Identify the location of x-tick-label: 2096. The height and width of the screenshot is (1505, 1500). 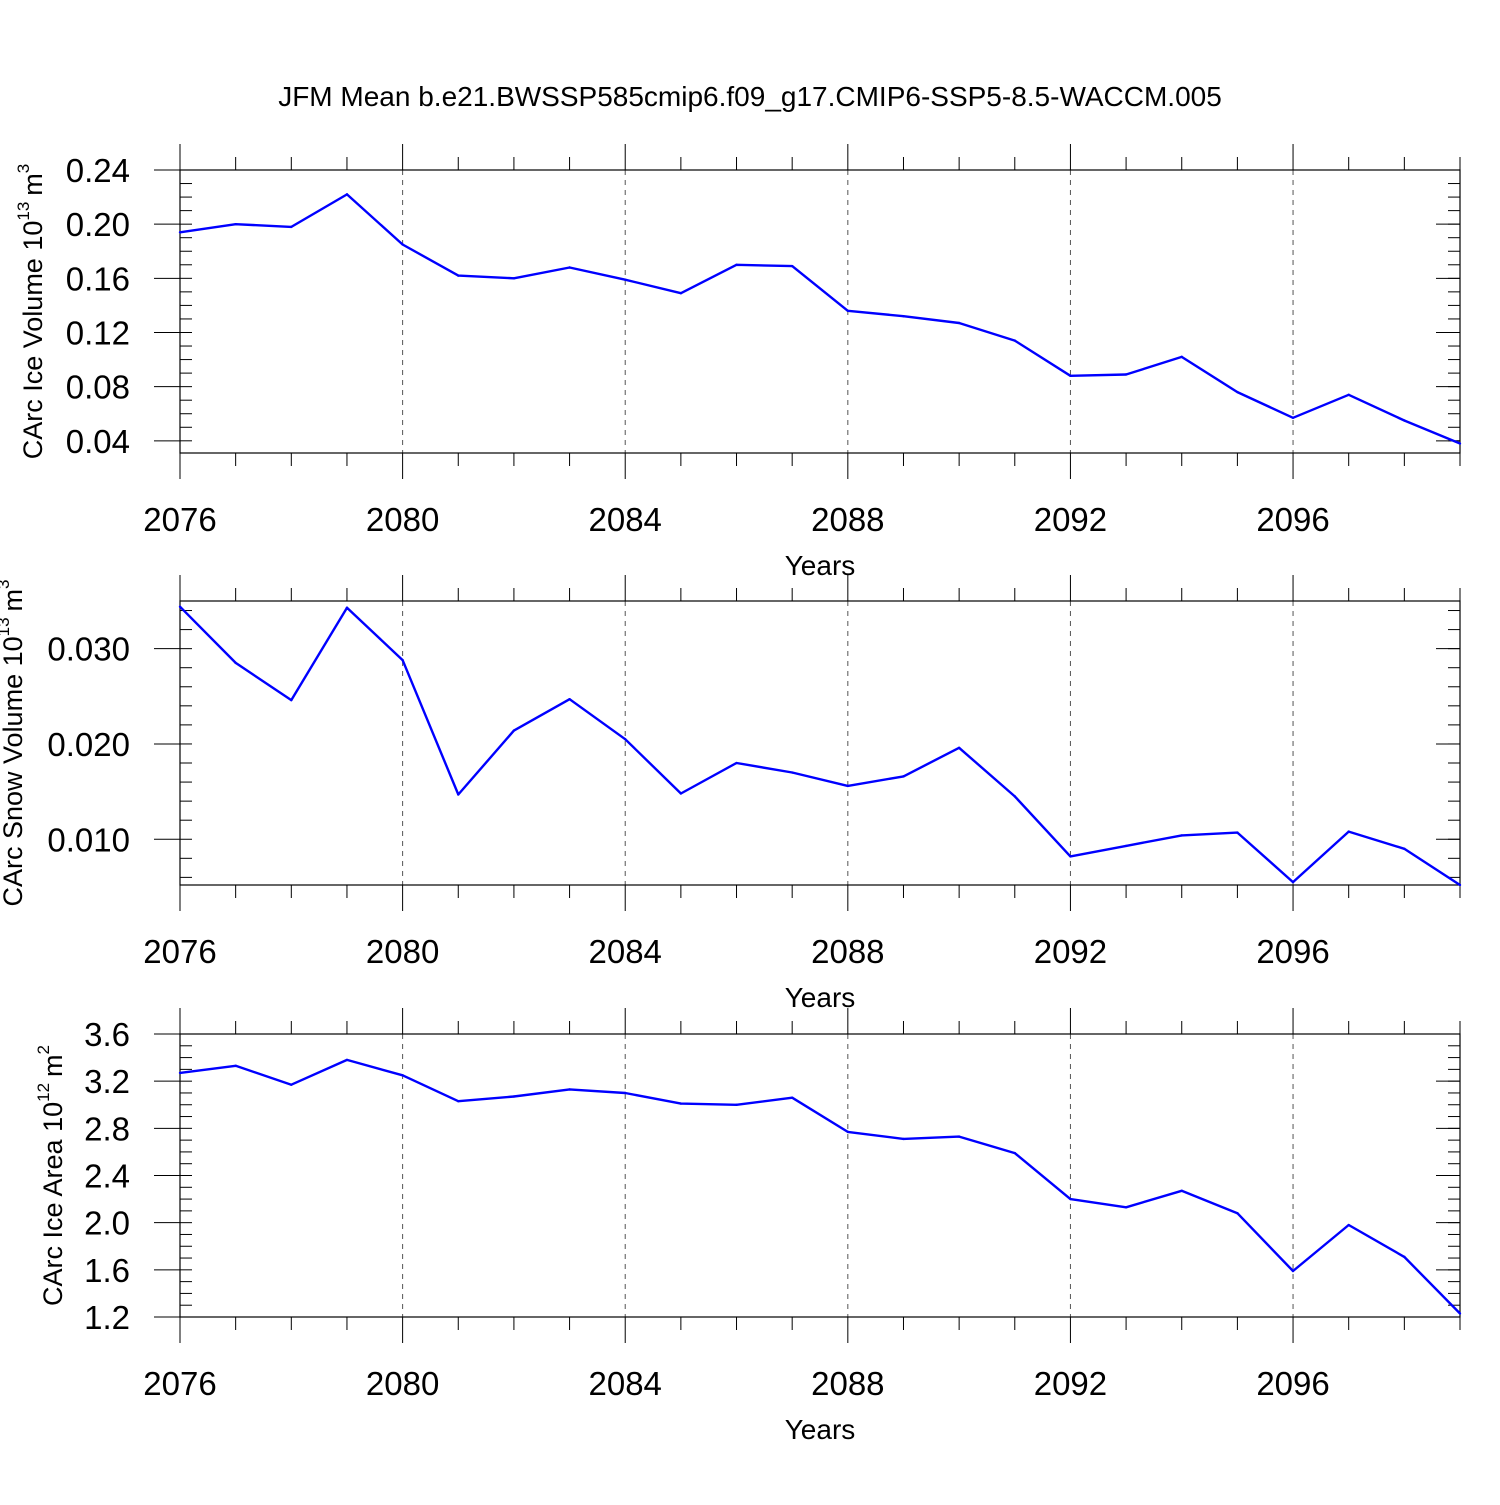
(1292, 519).